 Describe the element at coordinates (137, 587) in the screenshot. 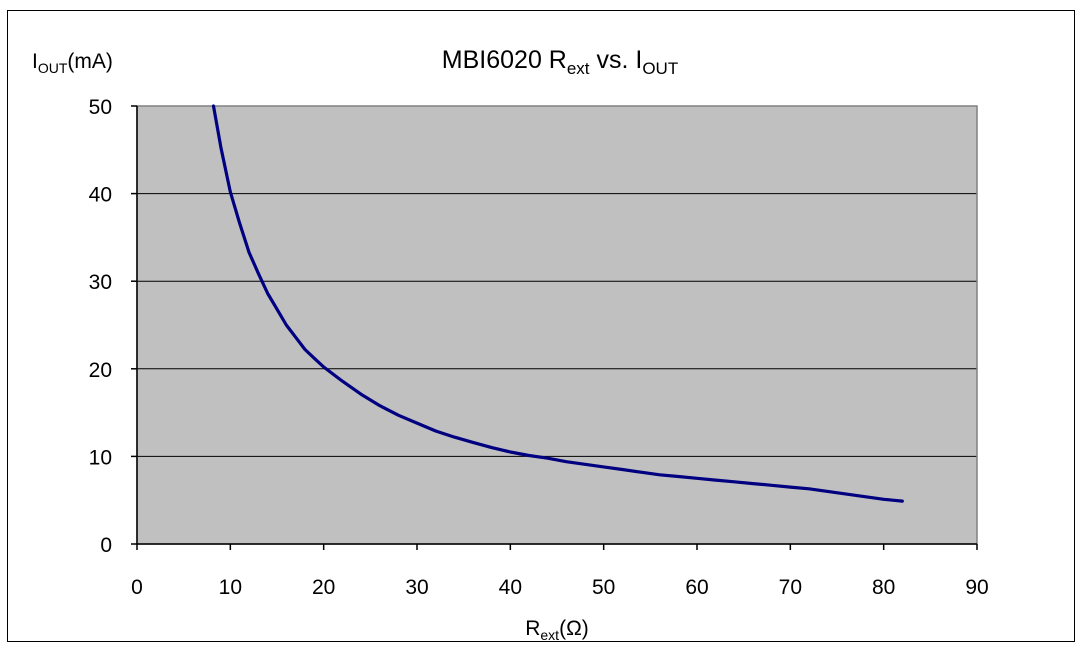

I see `x-tick-label-0: 0` at that location.